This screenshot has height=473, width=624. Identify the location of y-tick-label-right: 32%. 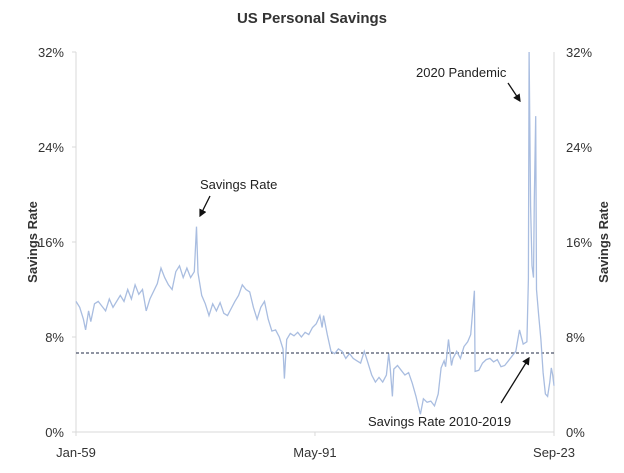
(579, 52).